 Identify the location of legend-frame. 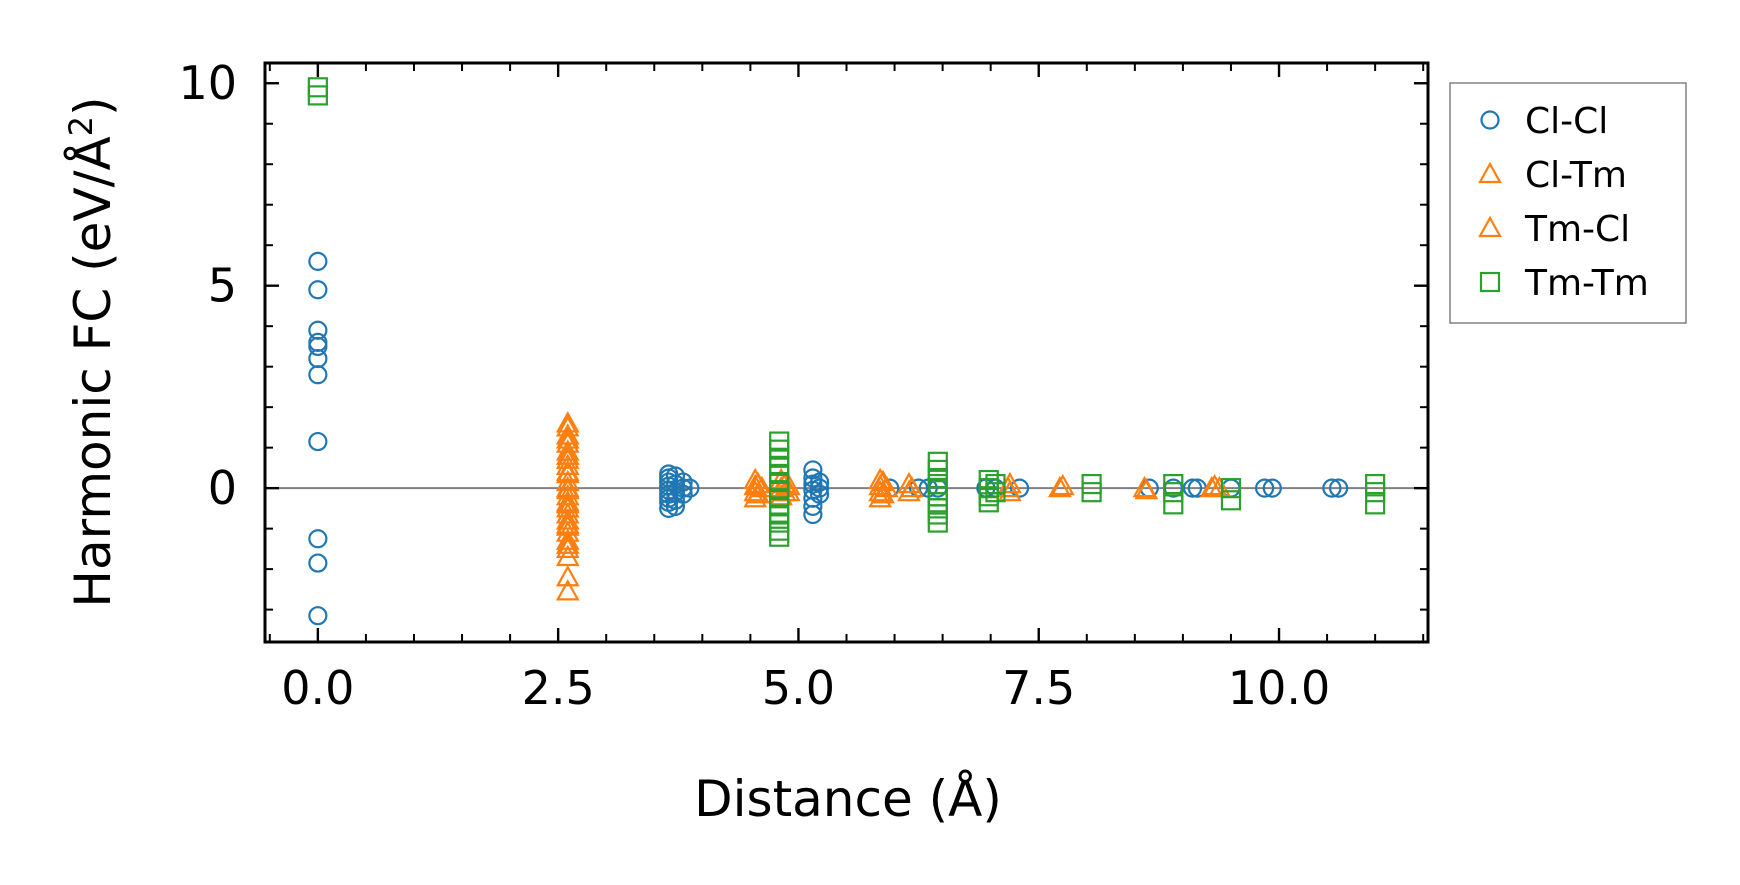
(1568, 203).